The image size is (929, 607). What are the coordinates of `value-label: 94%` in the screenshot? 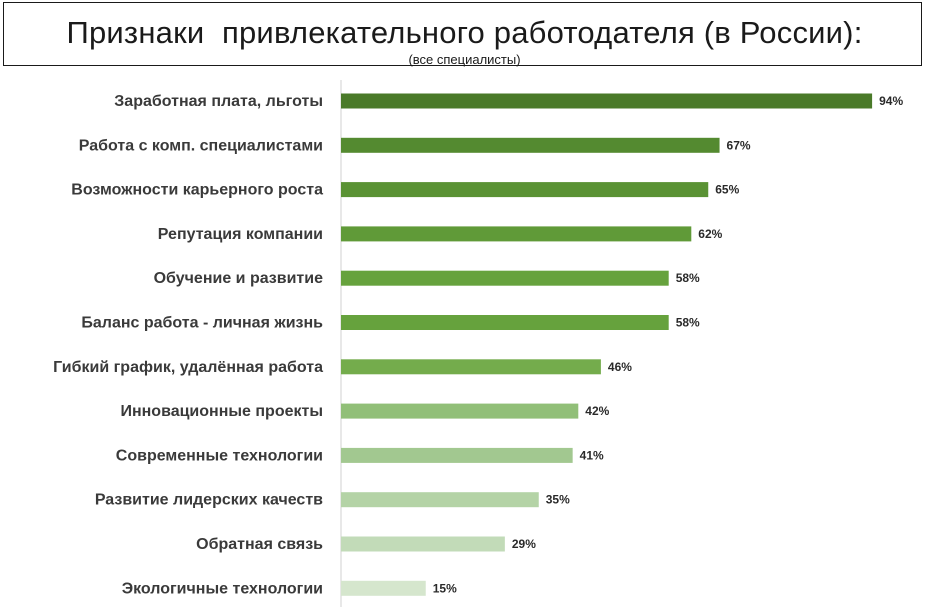 It's located at (891, 101).